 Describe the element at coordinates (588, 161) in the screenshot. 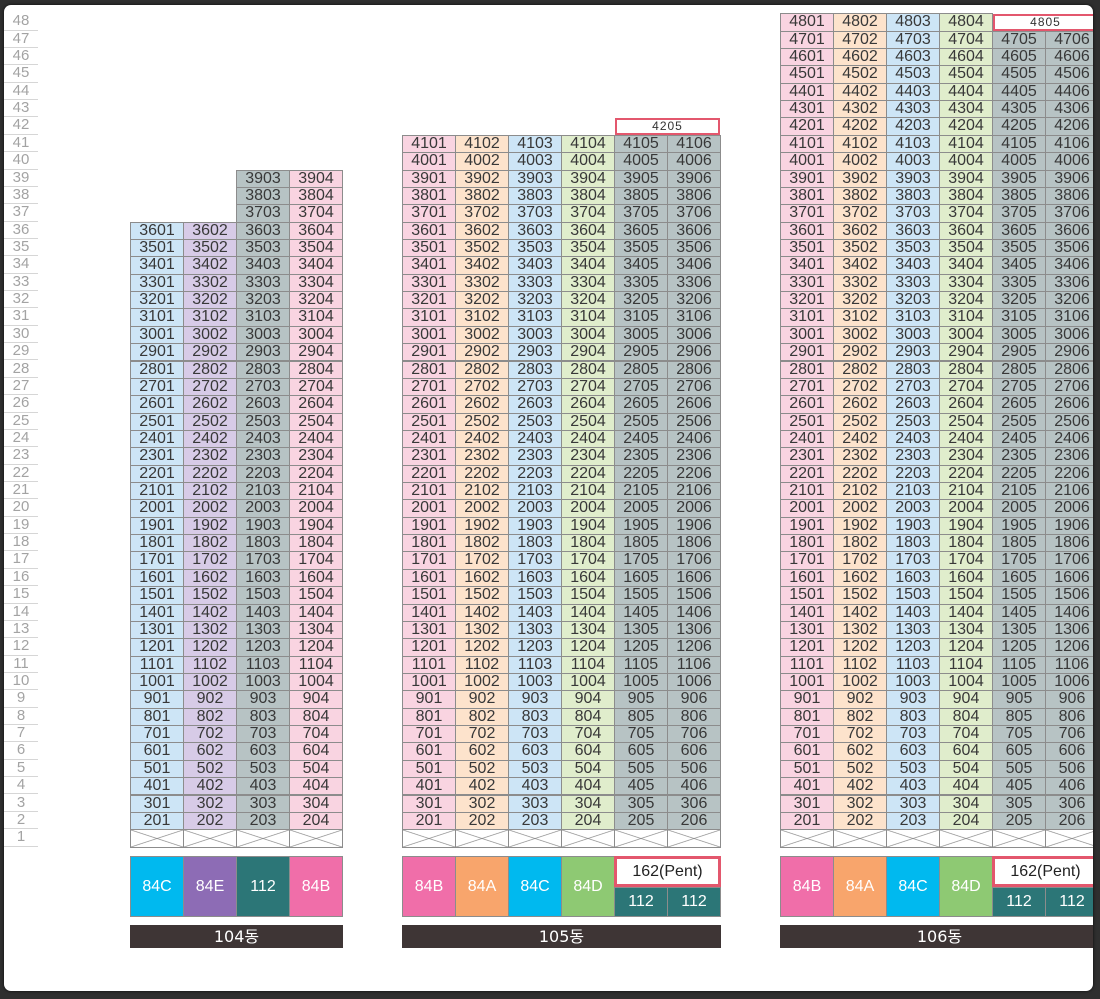

I see `unit-cell: 4004` at that location.